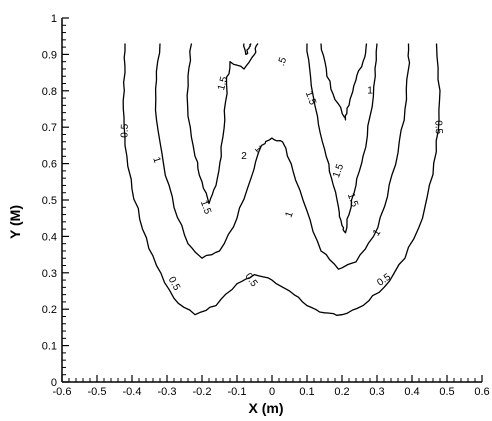  I want to click on y-tick-label: 0.5, so click(49, 201).